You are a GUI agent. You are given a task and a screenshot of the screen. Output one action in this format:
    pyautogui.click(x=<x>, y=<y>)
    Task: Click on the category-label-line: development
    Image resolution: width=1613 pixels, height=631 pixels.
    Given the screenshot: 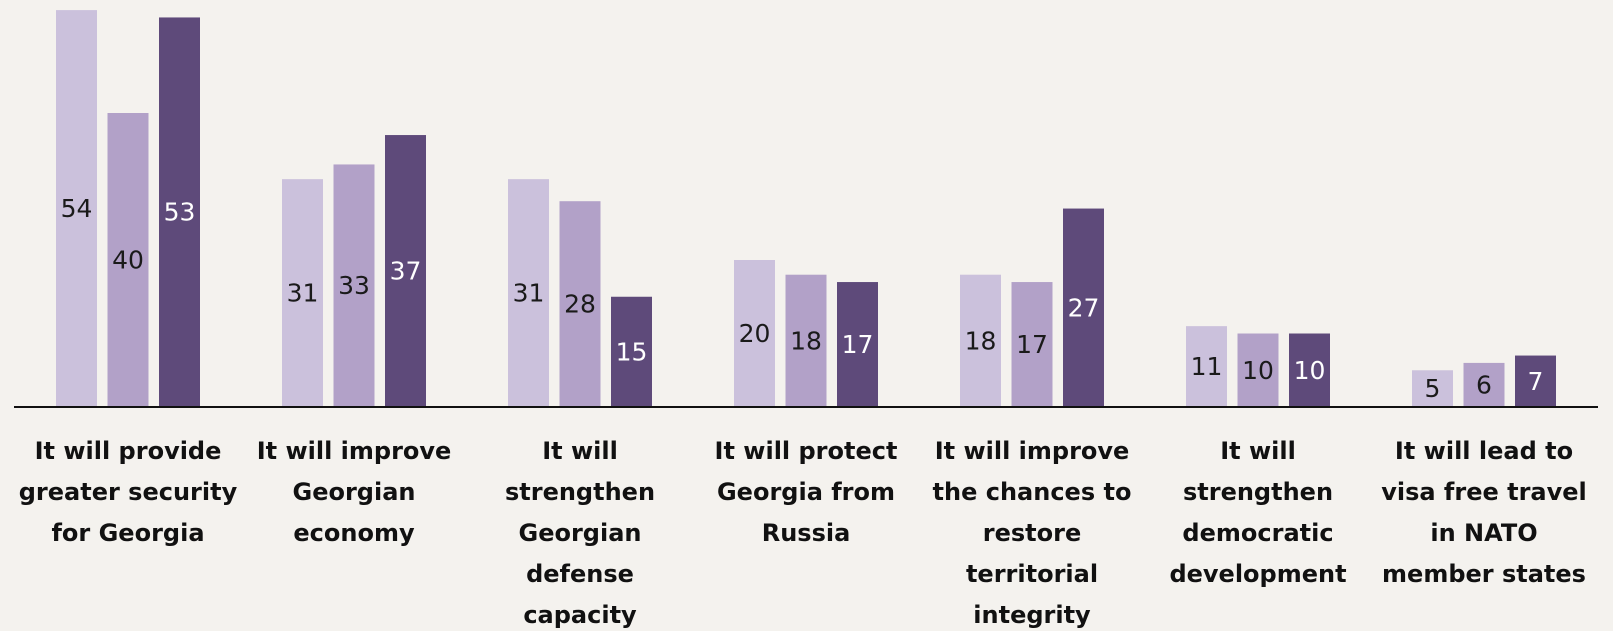 What is the action you would take?
    pyautogui.click(x=1257, y=574)
    